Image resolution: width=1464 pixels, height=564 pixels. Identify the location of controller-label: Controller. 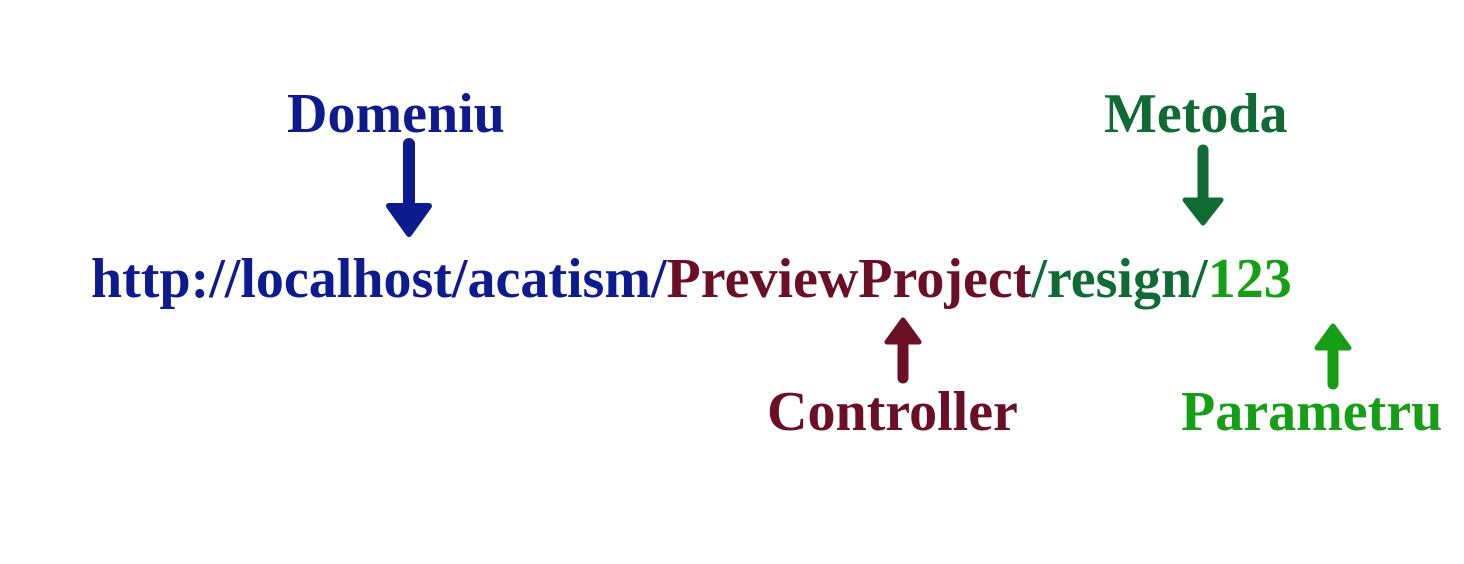
(892, 412).